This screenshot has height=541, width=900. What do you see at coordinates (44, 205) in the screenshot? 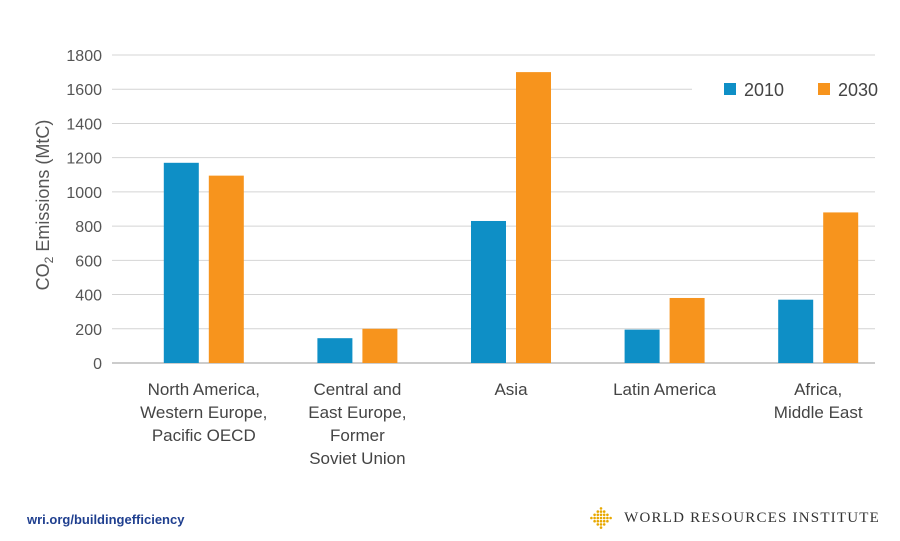
I see `y-axis-label: CO2 Emissions (MtC)` at bounding box center [44, 205].